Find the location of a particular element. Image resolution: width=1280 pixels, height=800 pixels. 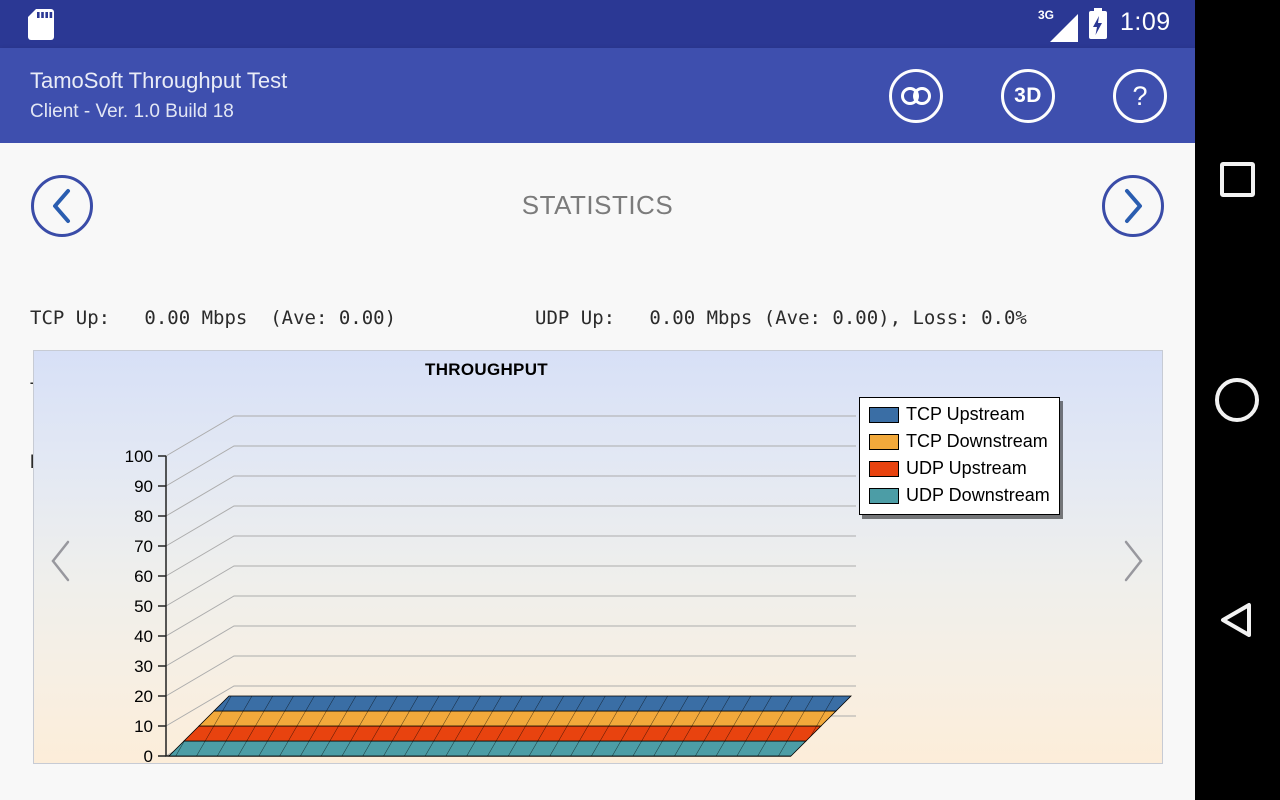

signal-icon is located at coordinates (1064, 28).